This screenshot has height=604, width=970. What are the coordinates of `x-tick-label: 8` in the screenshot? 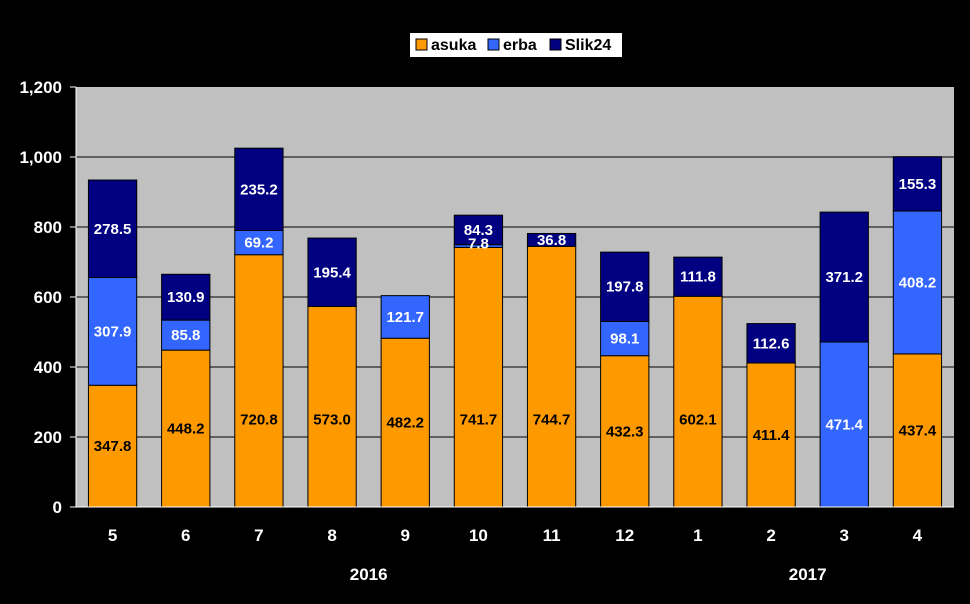 It's located at (331, 535).